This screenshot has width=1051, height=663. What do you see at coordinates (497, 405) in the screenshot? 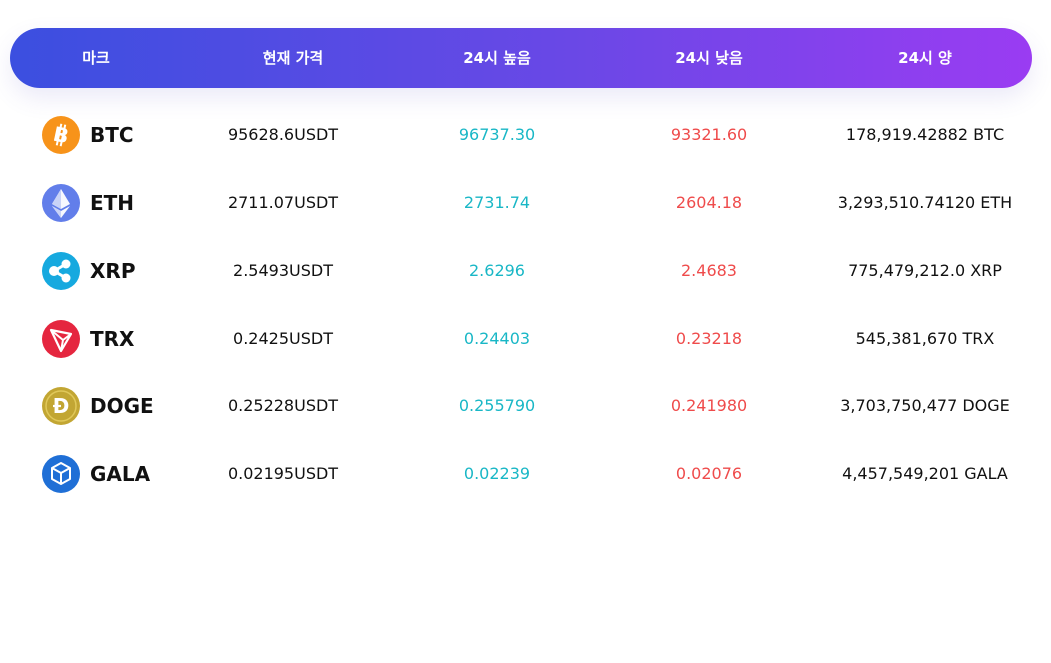
I see `high-24h: 0.255790` at bounding box center [497, 405].